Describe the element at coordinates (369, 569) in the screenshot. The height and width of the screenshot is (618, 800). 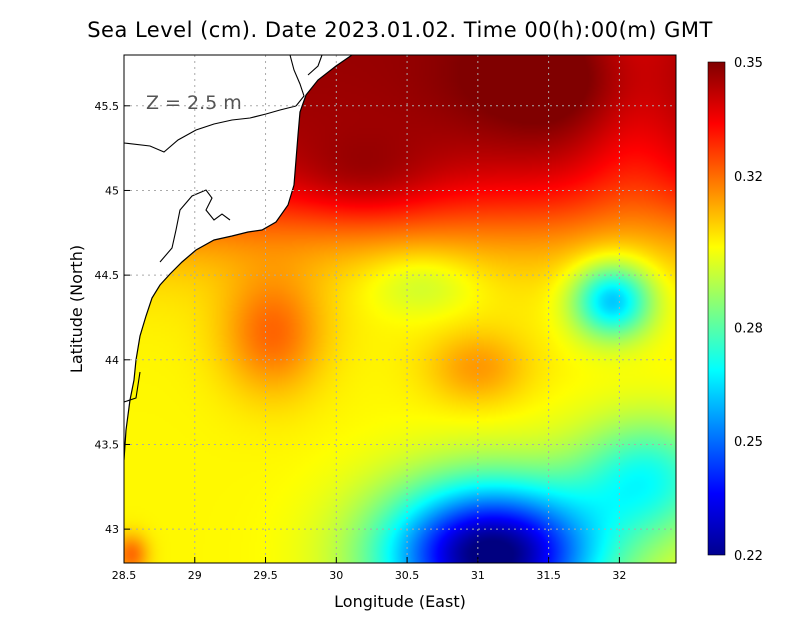
I see `x-axis: 28.5 29 29.5 30 30.5 31 31.5 32` at that location.